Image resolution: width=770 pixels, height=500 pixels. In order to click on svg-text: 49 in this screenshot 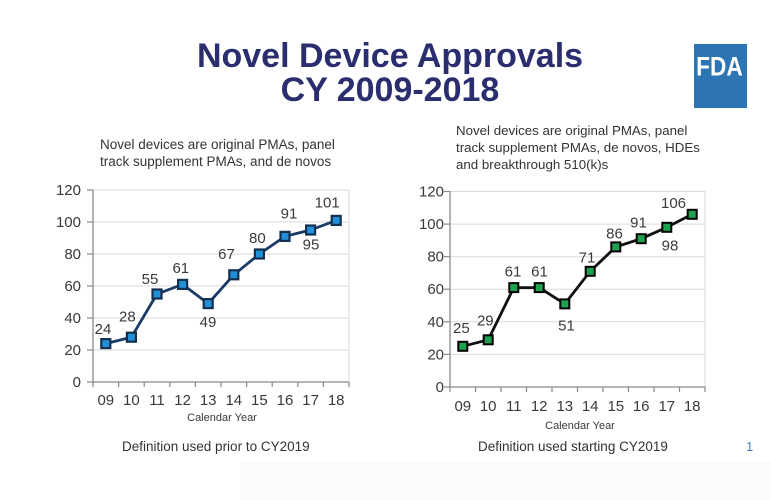, I will do `click(208, 322)`.